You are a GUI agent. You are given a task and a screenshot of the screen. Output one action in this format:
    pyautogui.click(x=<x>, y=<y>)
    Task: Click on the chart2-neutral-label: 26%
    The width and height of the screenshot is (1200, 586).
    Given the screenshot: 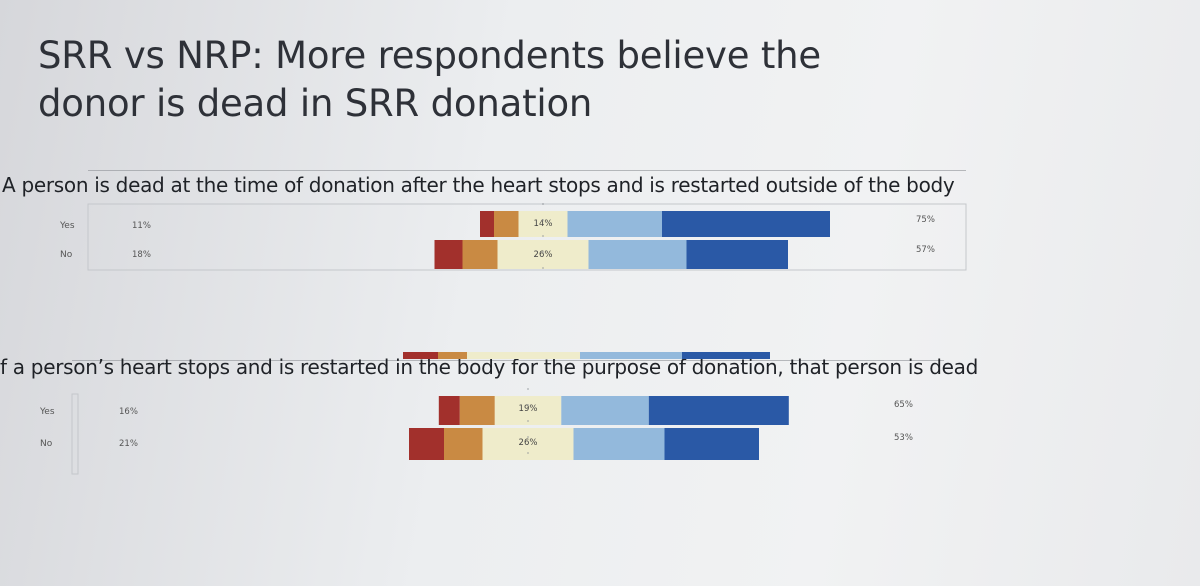 What is the action you would take?
    pyautogui.click(x=528, y=443)
    